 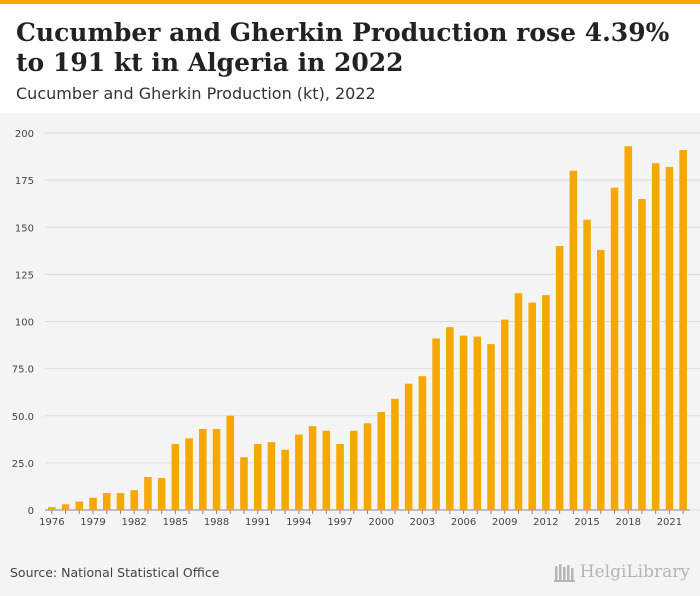 I want to click on library-building-icon, so click(x=564, y=573).